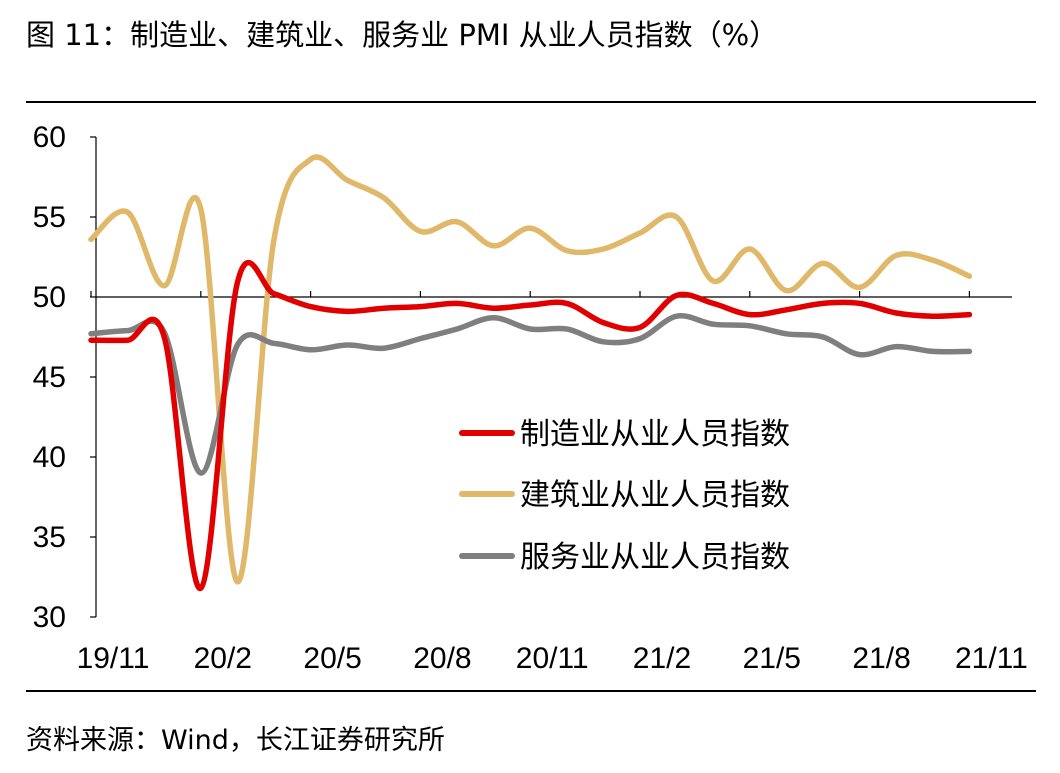  Describe the element at coordinates (49, 377) in the screenshot. I see `y-tick-label: 45` at that location.